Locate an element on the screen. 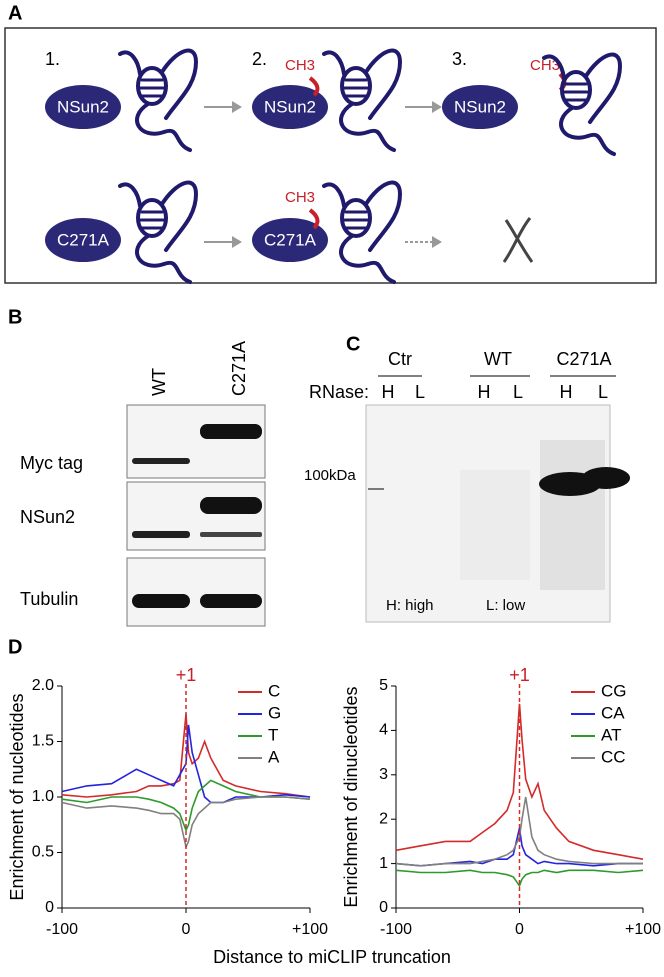  y-tick-label: 0.5 is located at coordinates (43, 852).